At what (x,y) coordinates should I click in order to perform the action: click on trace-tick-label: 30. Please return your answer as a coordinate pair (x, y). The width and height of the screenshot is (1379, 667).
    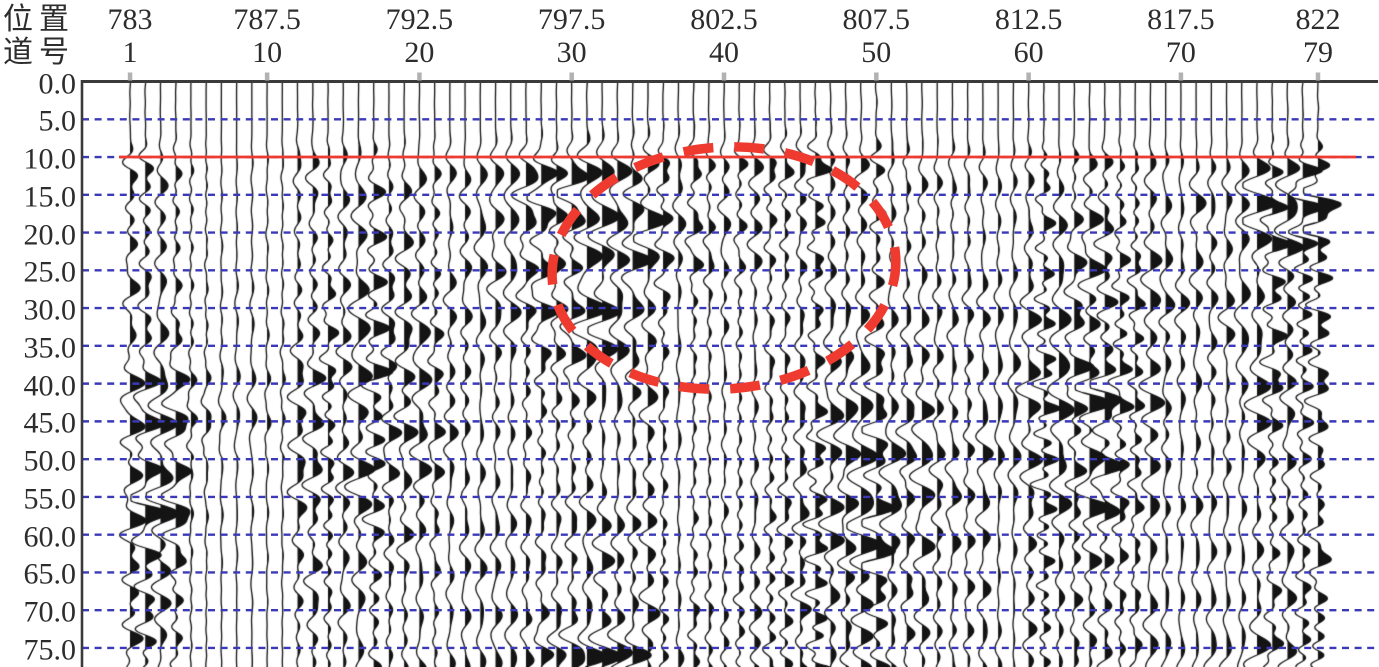
    Looking at the image, I should click on (571, 52).